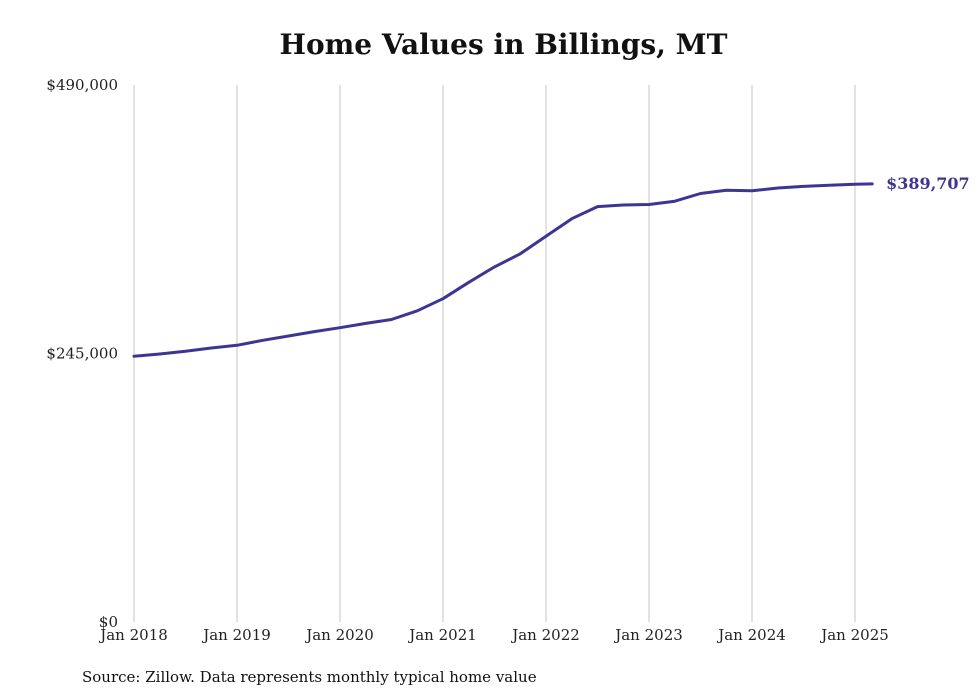 Image resolution: width=980 pixels, height=699 pixels. I want to click on x-tick-label-3: Jan 2021, so click(442, 635).